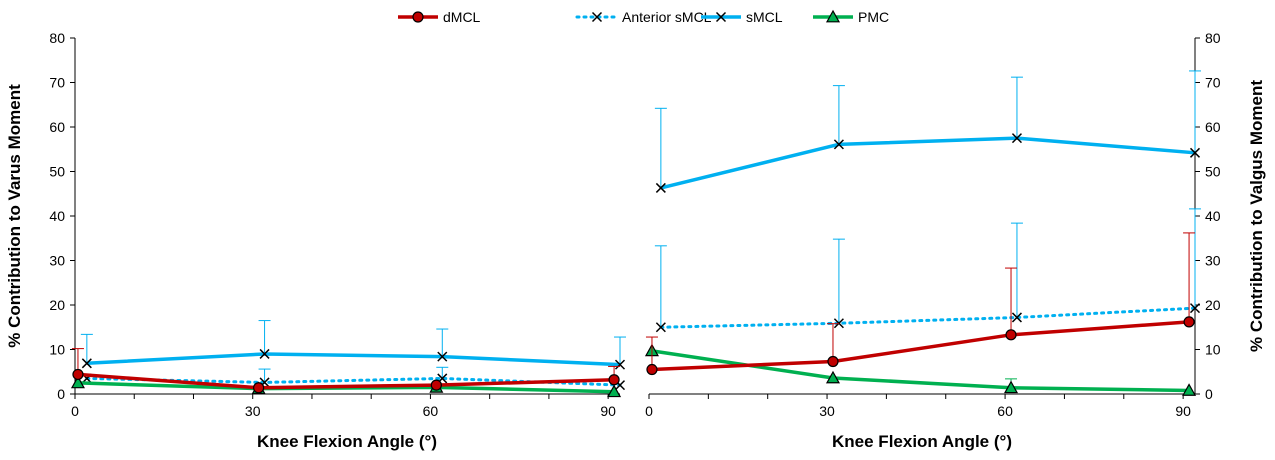 The height and width of the screenshot is (460, 1275). Describe the element at coordinates (851, 17) in the screenshot. I see `legend-item-pmc: PMC` at that location.